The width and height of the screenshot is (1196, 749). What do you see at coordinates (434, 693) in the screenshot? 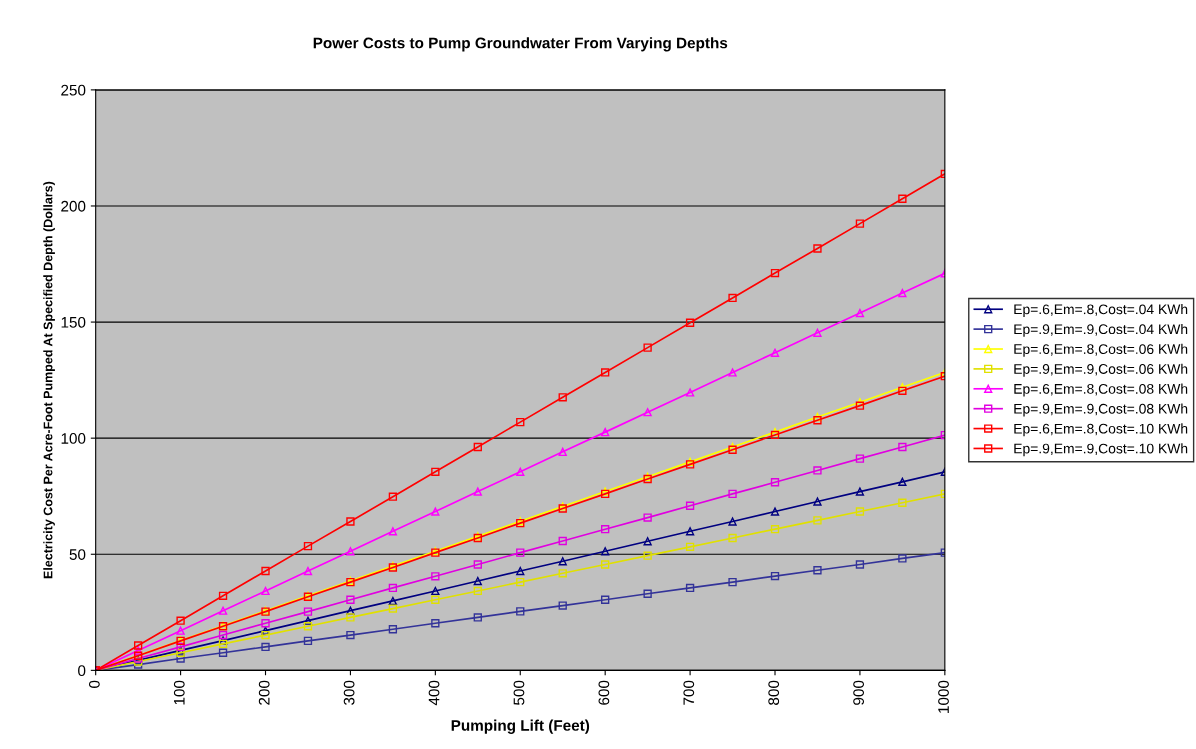
I see `x-tick-label: 400` at bounding box center [434, 693].